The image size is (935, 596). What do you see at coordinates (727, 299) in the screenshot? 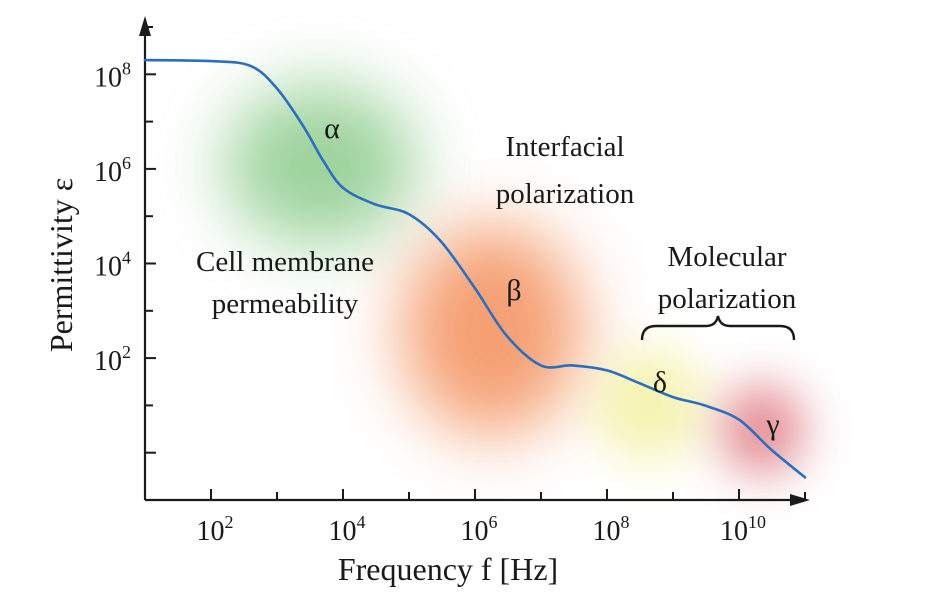
I see `molecular-label-line2: polarization` at bounding box center [727, 299].